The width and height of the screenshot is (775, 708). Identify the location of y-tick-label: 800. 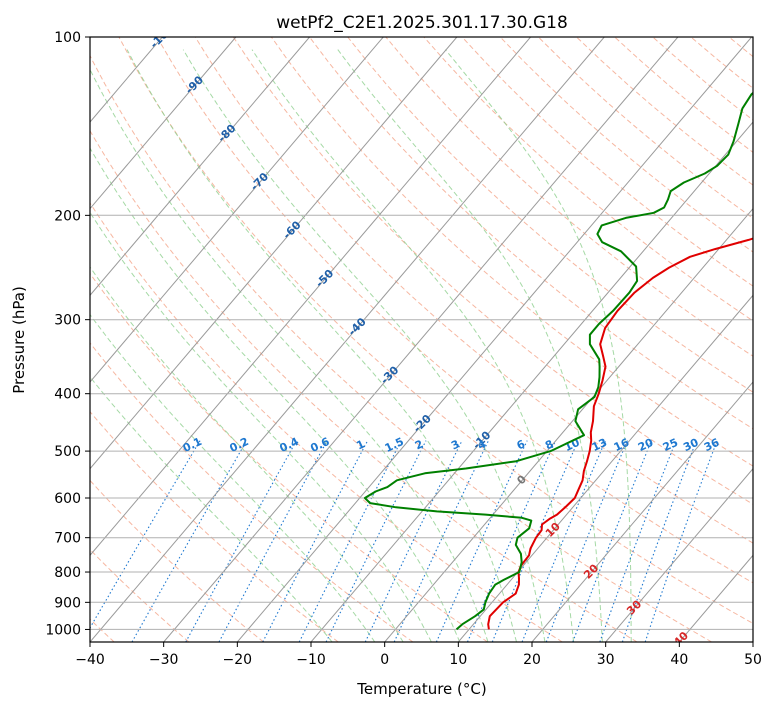
(67, 573).